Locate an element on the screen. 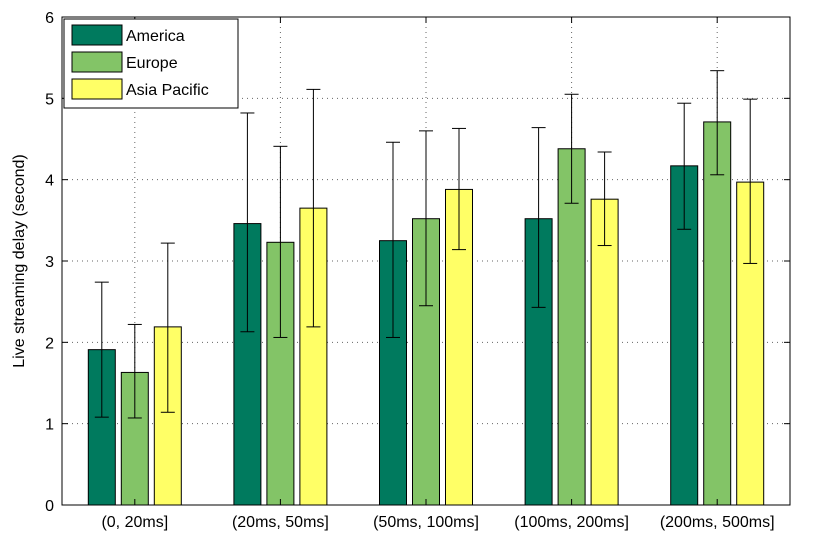 The height and width of the screenshot is (538, 830). x-tick-label: (20ms, 50ms] is located at coordinates (280, 522).